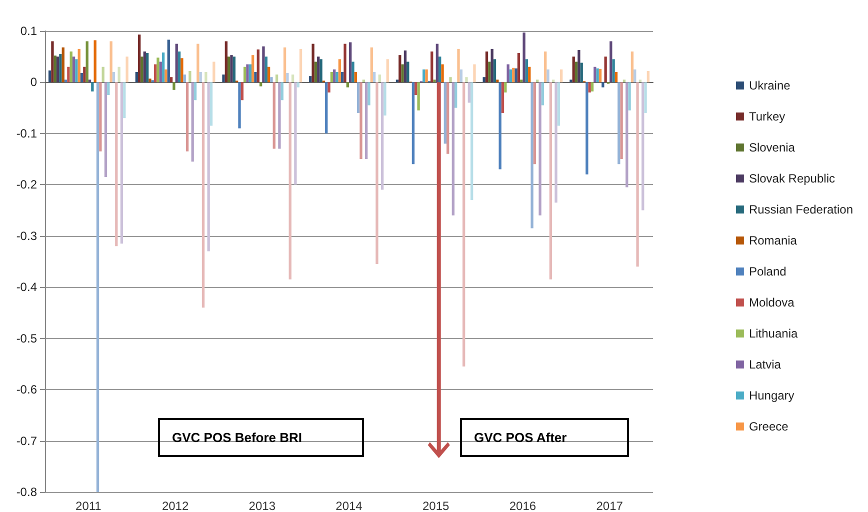 This screenshot has width=868, height=512. What do you see at coordinates (773, 241) in the screenshot?
I see `legend-label: Romania` at bounding box center [773, 241].